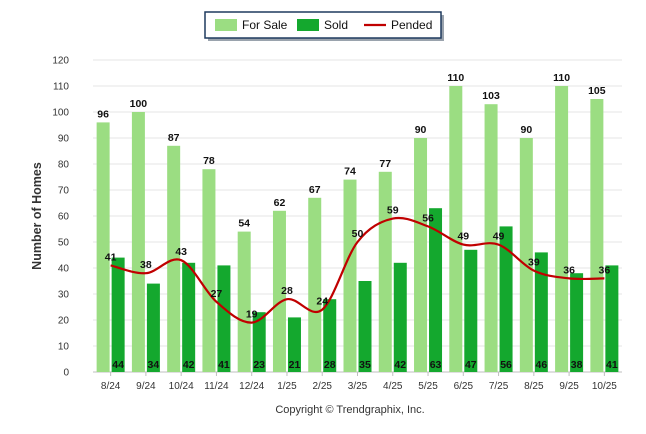 The image size is (646, 434). What do you see at coordinates (534, 386) in the screenshot?
I see `x-tick-12: 8/25` at bounding box center [534, 386].